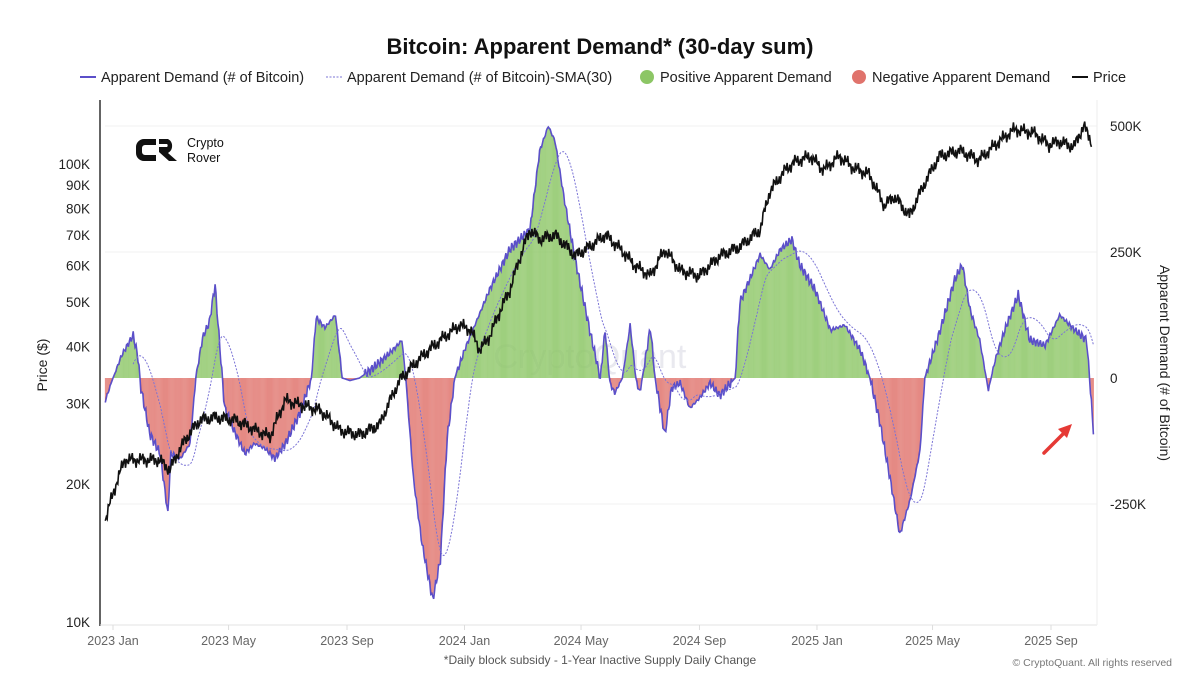 The image size is (1200, 690). I want to click on legend-label: Apparent Demand (# of Bitcoin), so click(202, 78).